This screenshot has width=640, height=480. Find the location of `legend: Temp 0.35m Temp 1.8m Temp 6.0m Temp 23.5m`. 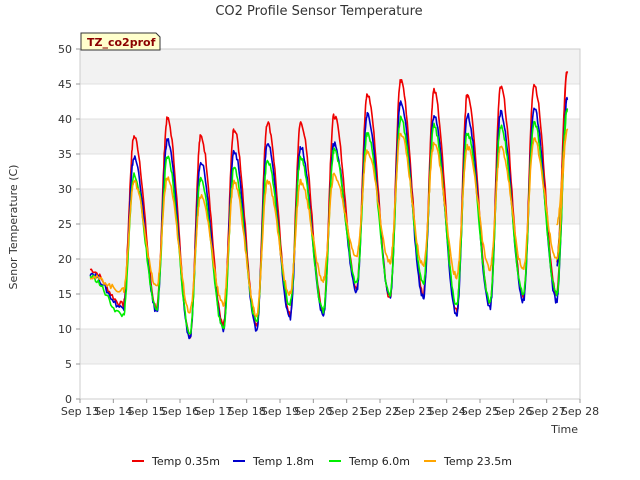

legend: Temp 0.35m Temp 1.8m Temp 6.0m Temp 23.5m is located at coordinates (322, 461).